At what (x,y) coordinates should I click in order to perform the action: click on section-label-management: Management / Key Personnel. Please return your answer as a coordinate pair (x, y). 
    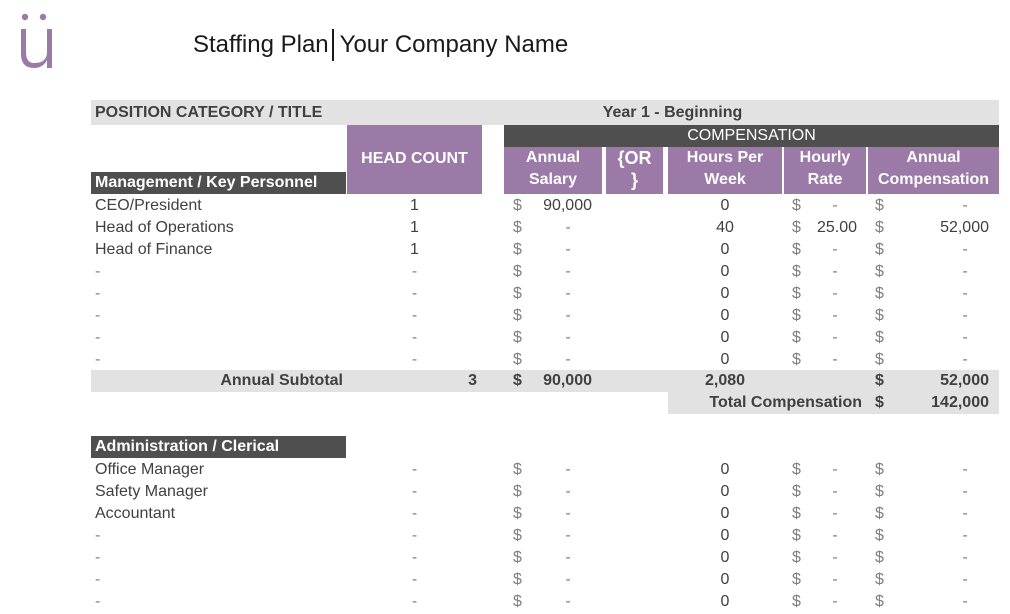
    Looking at the image, I should click on (218, 183).